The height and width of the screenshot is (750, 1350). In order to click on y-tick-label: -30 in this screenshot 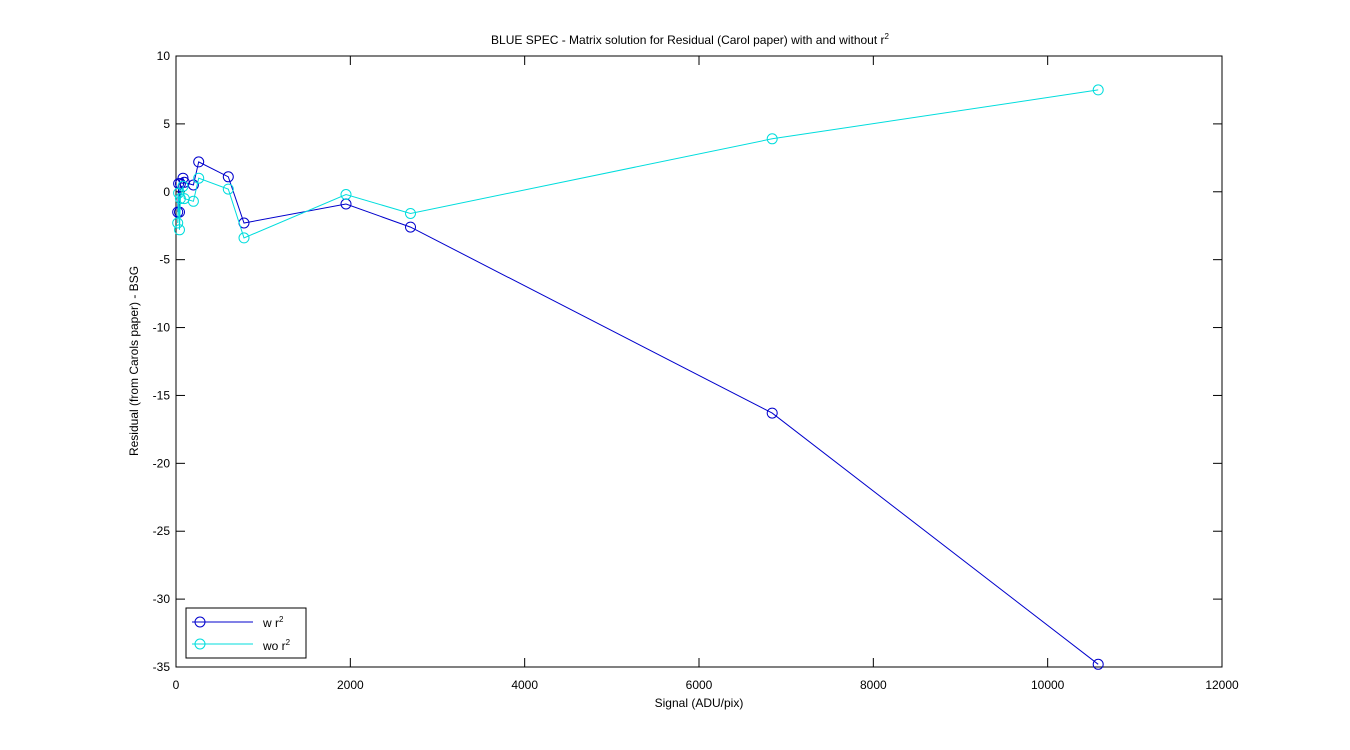, I will do `click(162, 599)`.